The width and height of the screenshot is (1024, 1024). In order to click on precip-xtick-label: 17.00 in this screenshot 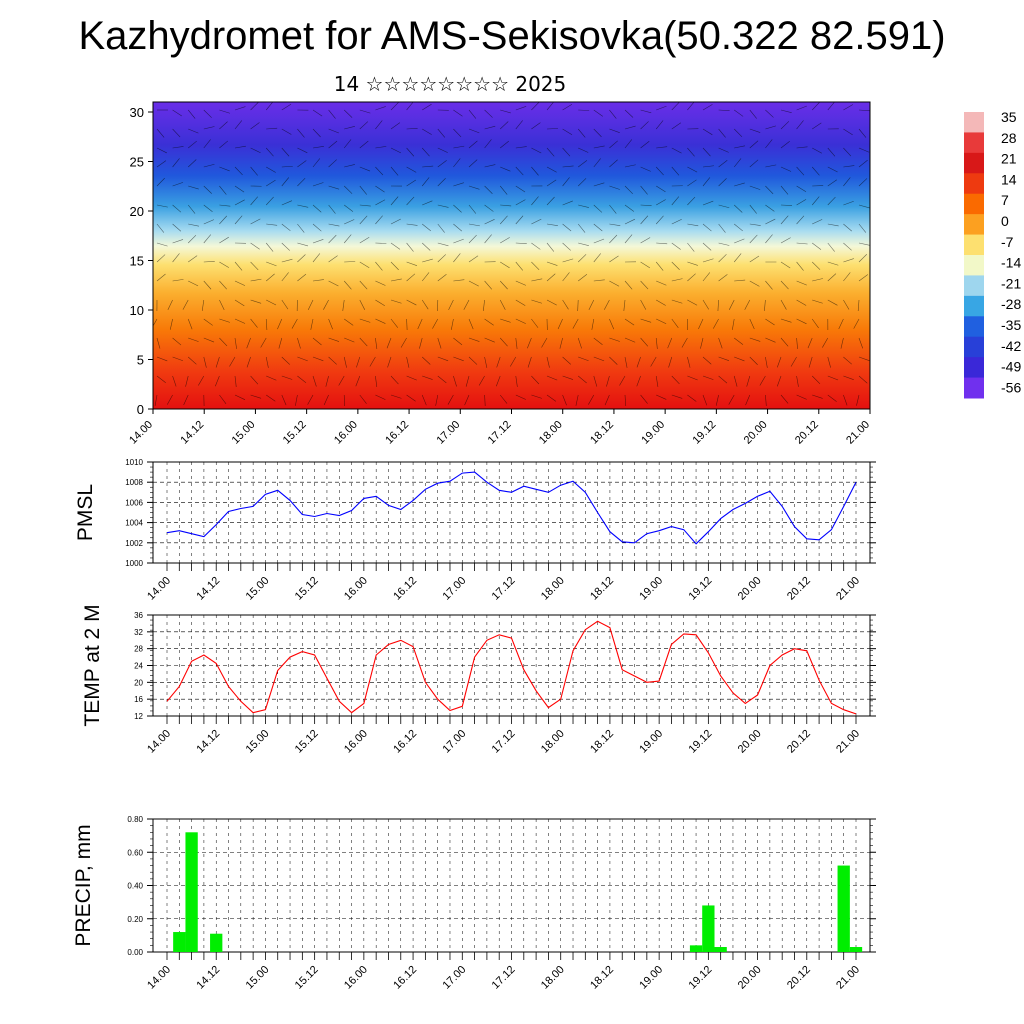, I will do `click(454, 978)`.